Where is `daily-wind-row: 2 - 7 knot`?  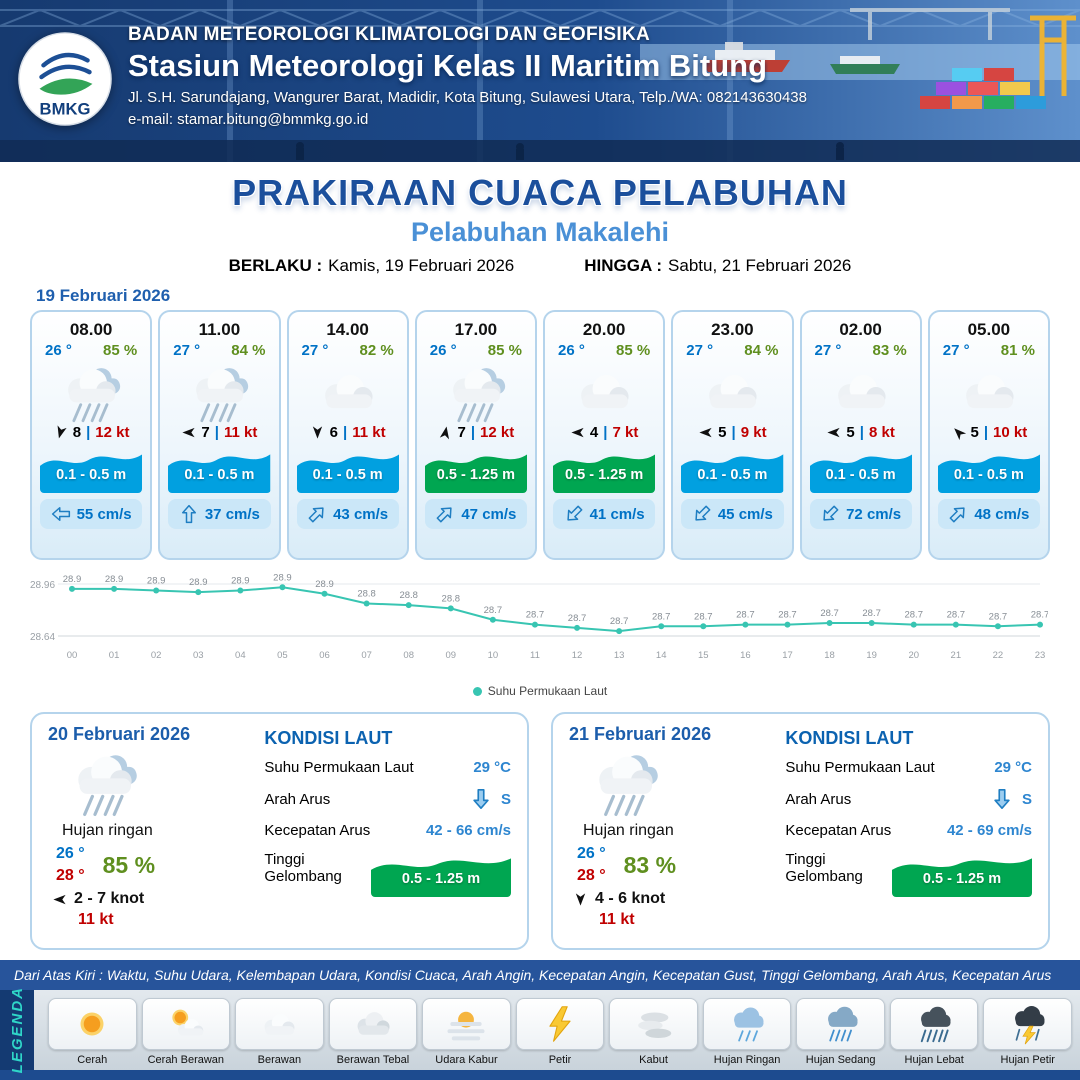
daily-wind-row: 2 - 7 knot is located at coordinates (154, 899).